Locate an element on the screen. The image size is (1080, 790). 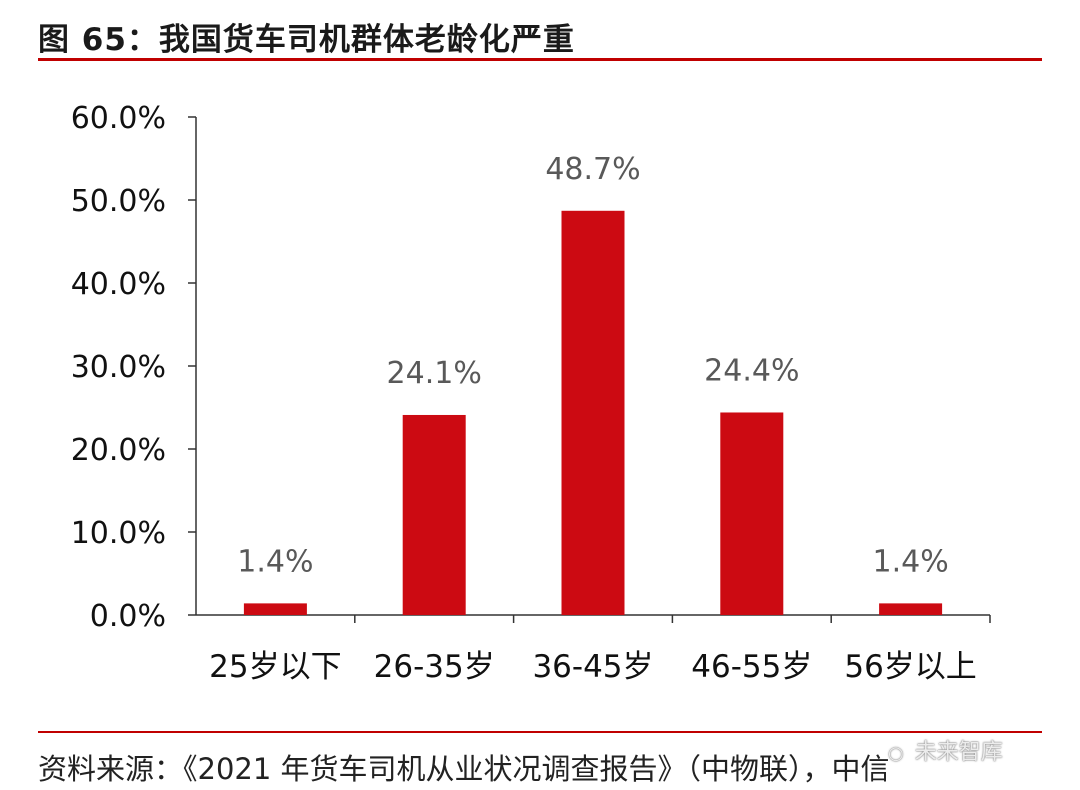
data-label: 24.4% is located at coordinates (751, 370).